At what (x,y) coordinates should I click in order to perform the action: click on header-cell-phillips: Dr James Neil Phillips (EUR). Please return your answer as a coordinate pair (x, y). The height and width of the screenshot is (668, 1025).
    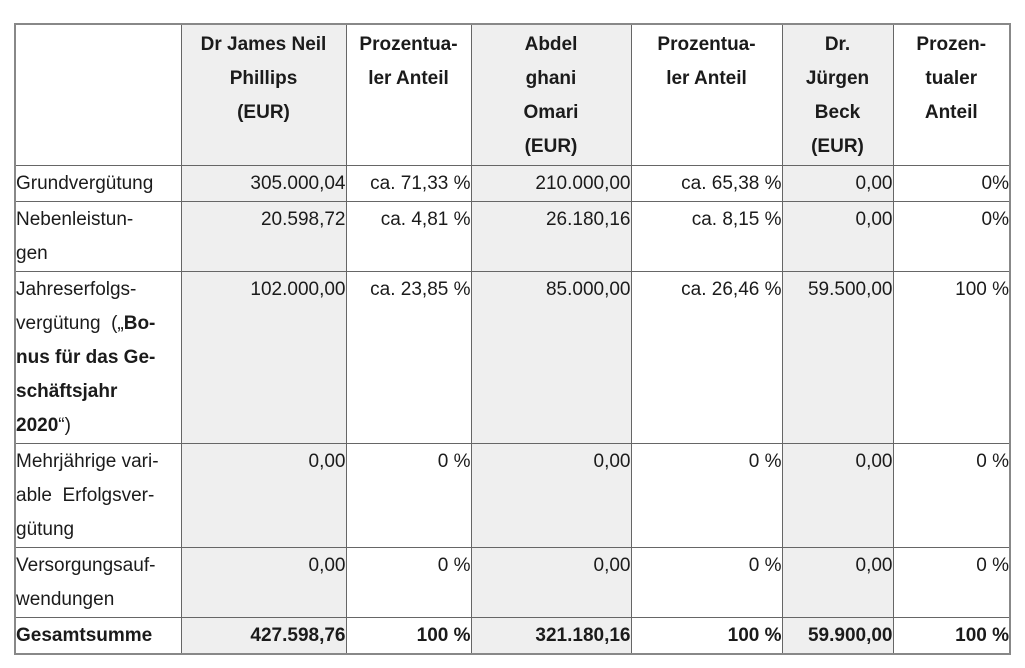
    Looking at the image, I should click on (263, 94).